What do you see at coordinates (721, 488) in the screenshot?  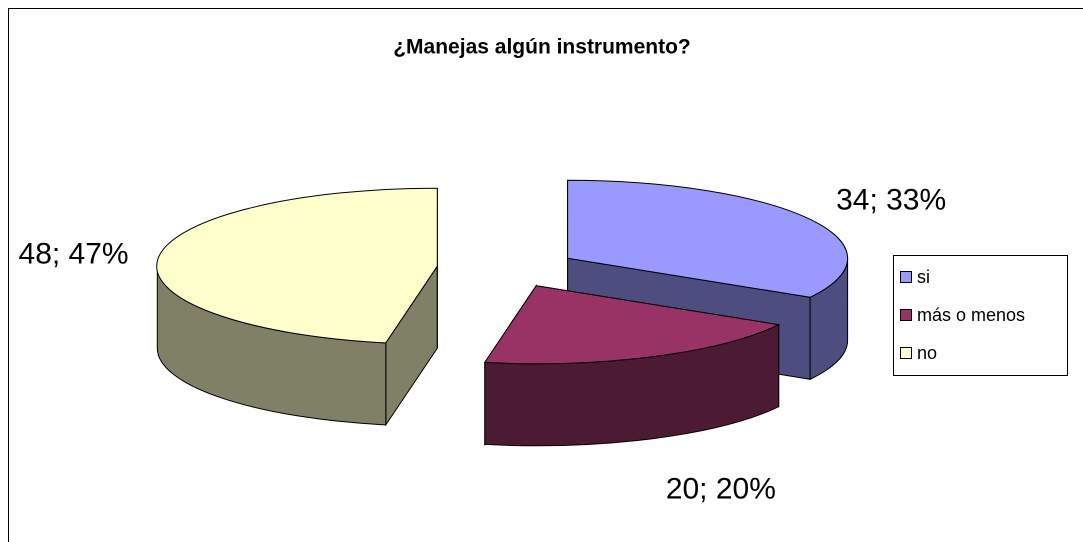 I see `data-label: 20; 20%` at bounding box center [721, 488].